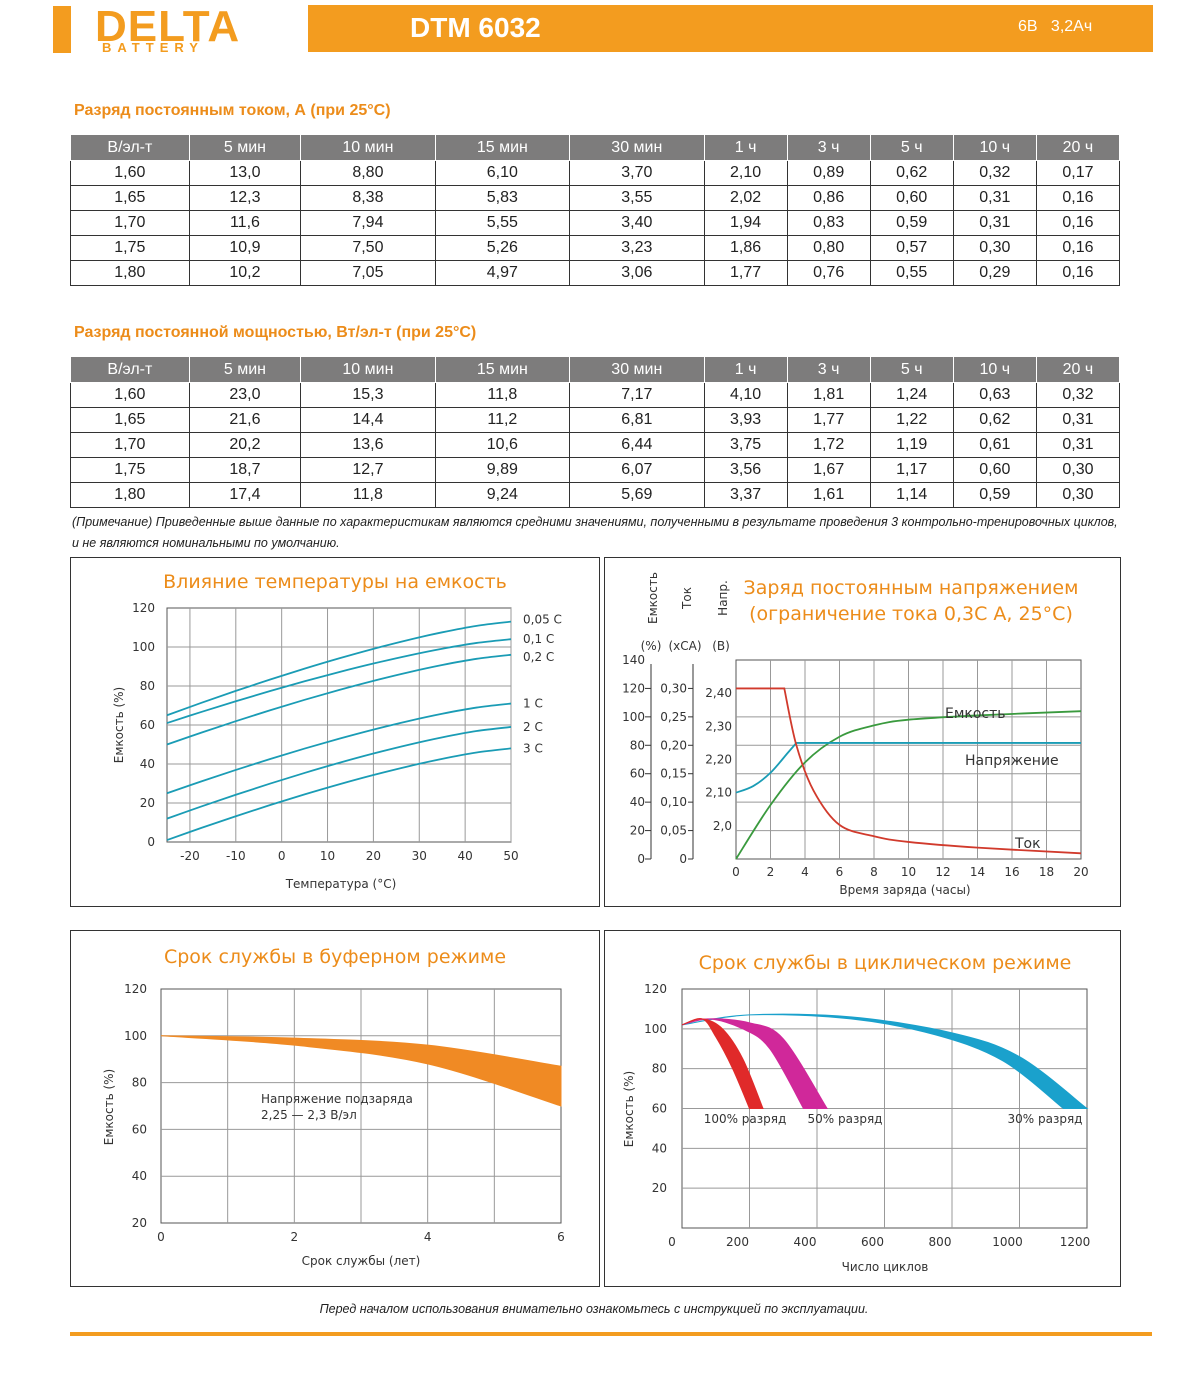  I want to click on table-cell: 6,10, so click(502, 173).